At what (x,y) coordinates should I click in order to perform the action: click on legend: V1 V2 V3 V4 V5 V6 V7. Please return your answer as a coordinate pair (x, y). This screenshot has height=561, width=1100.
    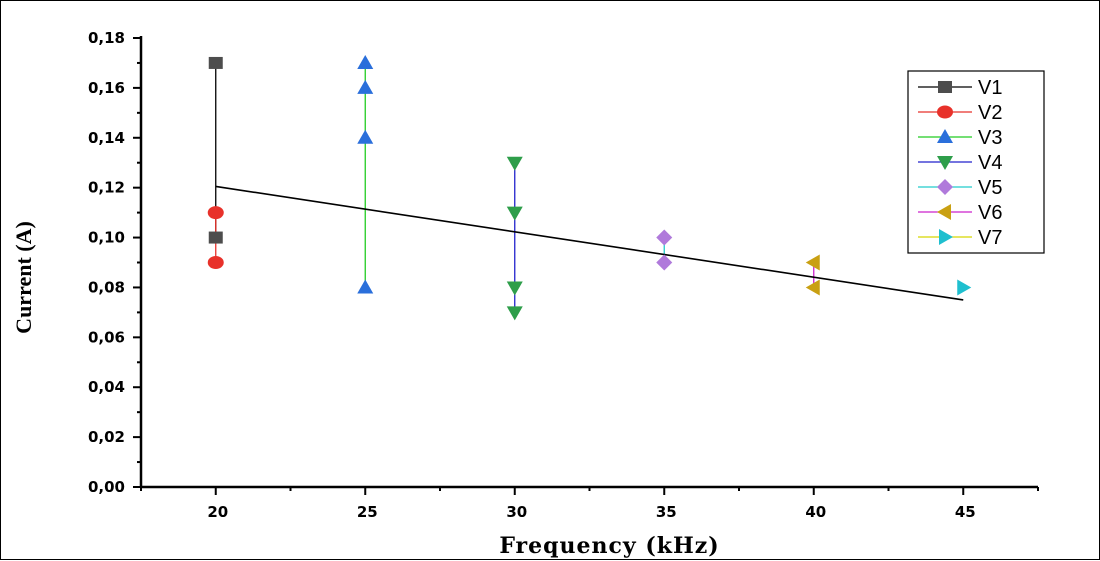
    Looking at the image, I should click on (976, 162).